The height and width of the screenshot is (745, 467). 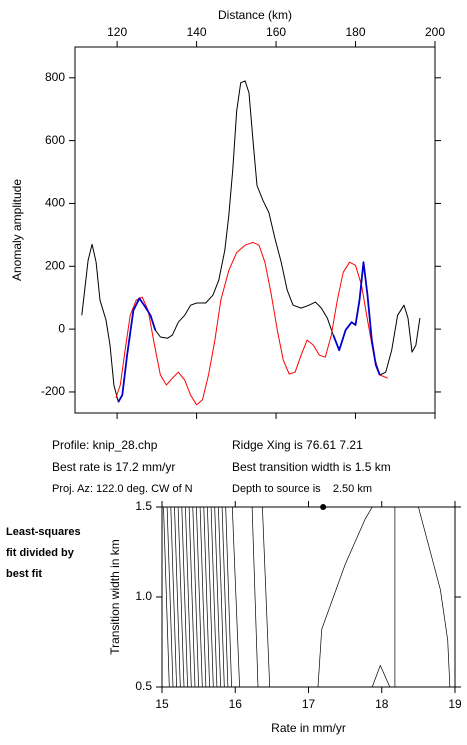 What do you see at coordinates (236, 704) in the screenshot?
I see `x-tick-label: 16` at bounding box center [236, 704].